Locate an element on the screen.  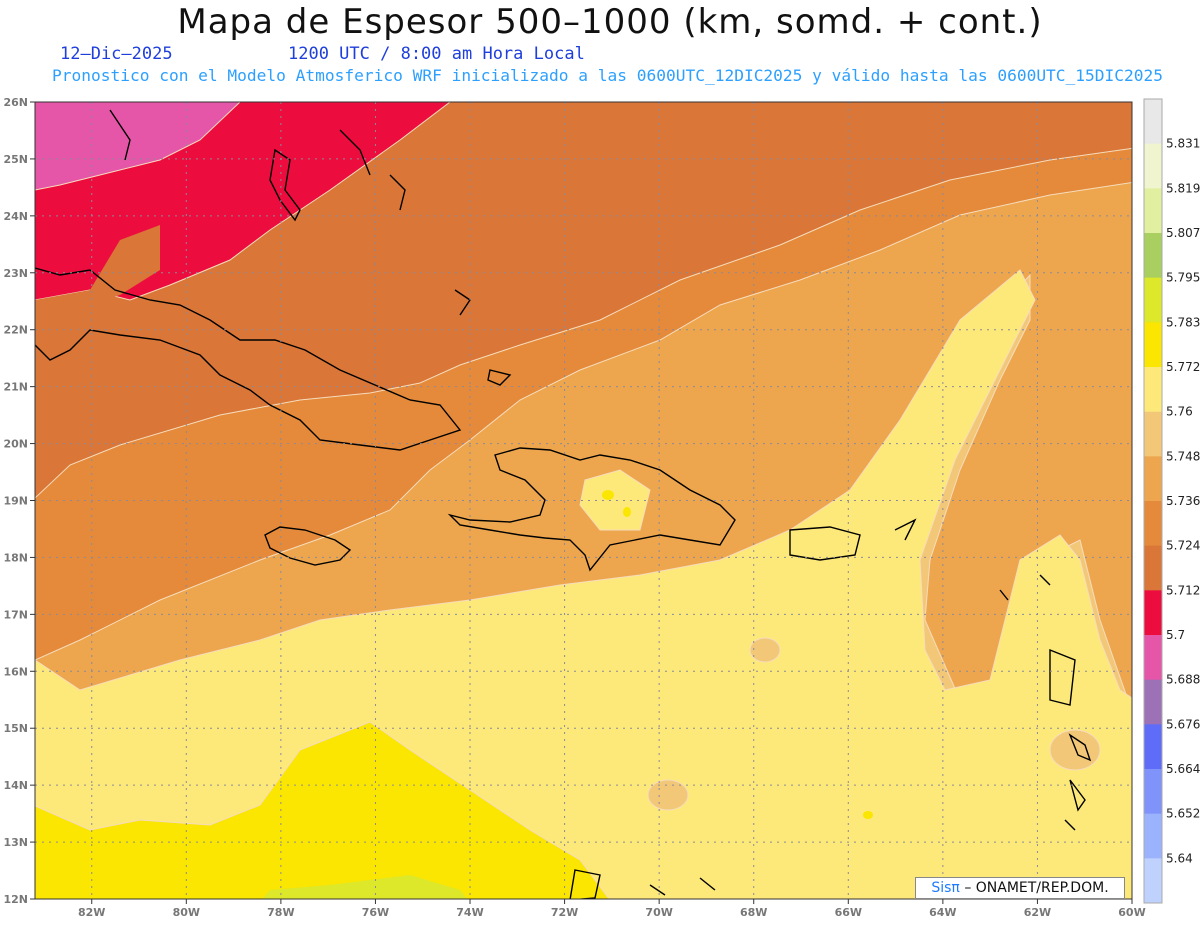
lat-label: 24N is located at coordinates (15, 216).